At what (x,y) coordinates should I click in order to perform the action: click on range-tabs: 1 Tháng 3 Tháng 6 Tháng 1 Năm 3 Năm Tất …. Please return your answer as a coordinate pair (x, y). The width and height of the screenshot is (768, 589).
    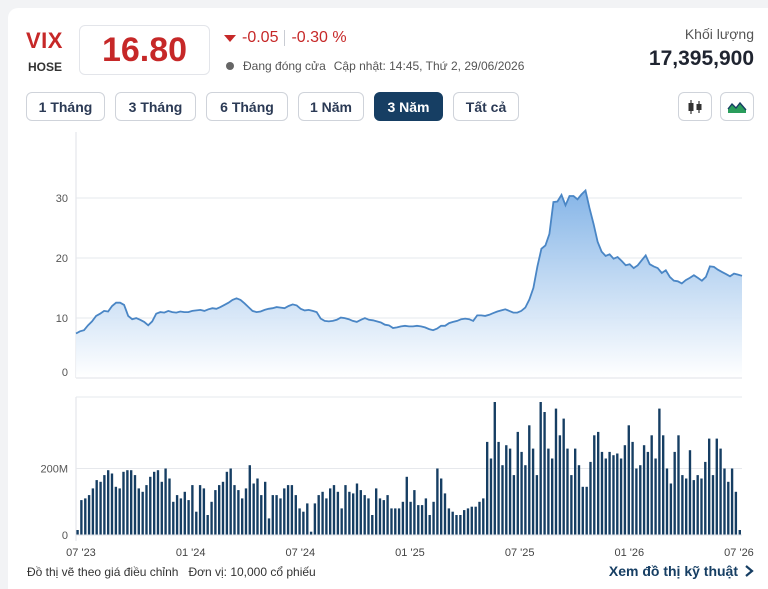
    Looking at the image, I should click on (272, 106).